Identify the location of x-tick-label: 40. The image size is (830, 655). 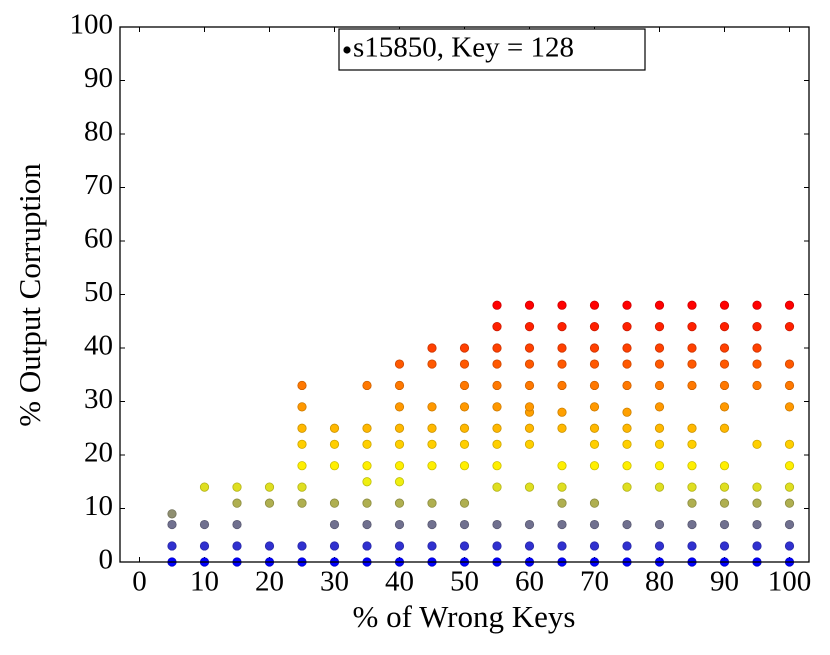
(399, 582).